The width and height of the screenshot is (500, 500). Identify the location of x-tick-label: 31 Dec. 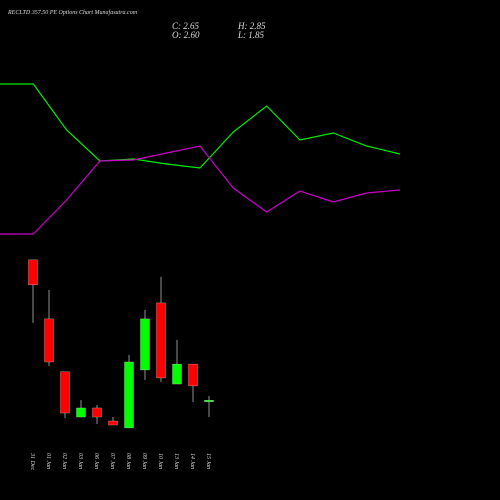
(32, 461).